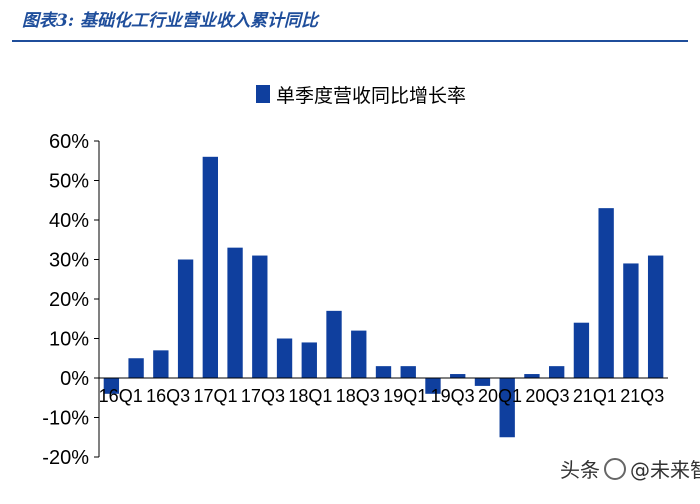 This screenshot has height=504, width=700. I want to click on y-tick-label: 20%, so click(69, 300).